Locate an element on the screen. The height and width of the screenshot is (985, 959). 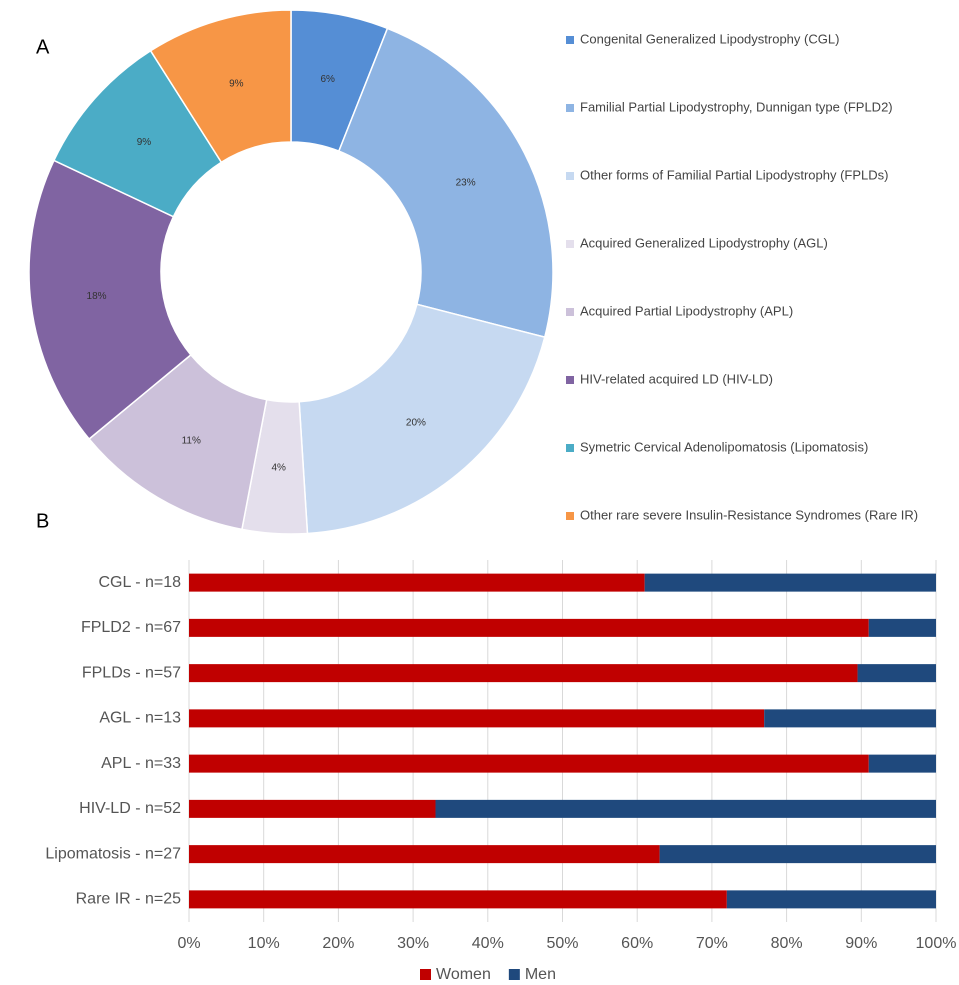
x-tick-label: 90% is located at coordinates (861, 943).